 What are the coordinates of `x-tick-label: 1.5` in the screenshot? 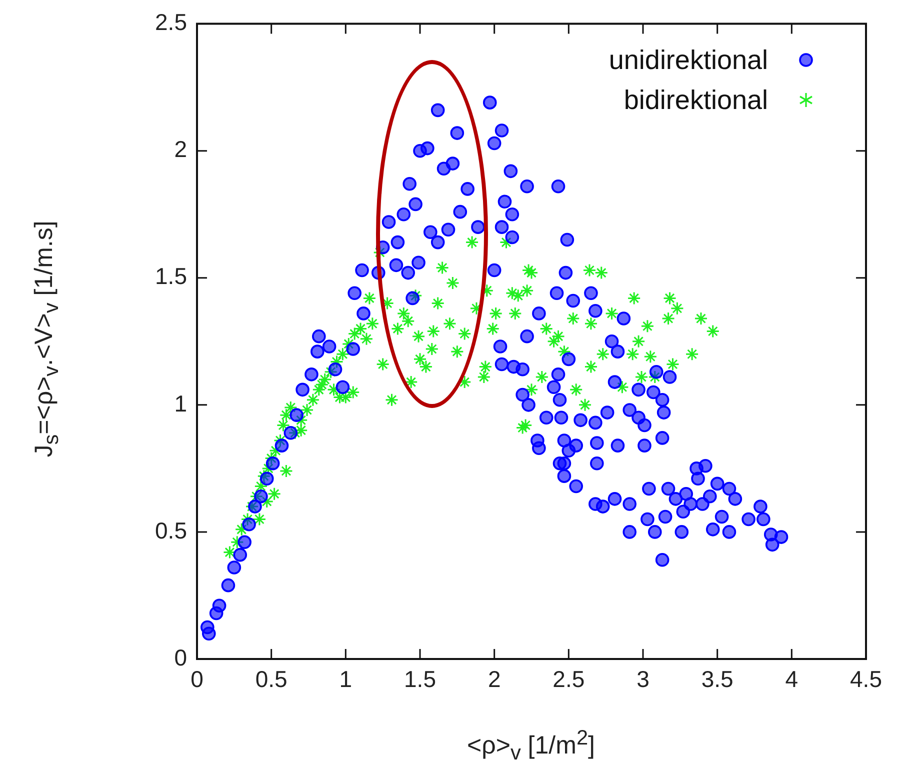 It's located at (420, 679).